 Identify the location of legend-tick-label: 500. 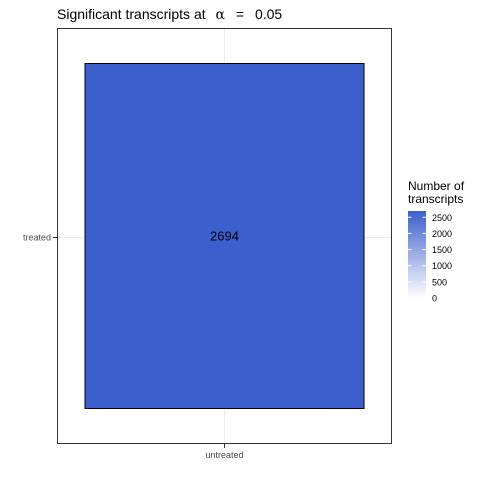
(439, 282).